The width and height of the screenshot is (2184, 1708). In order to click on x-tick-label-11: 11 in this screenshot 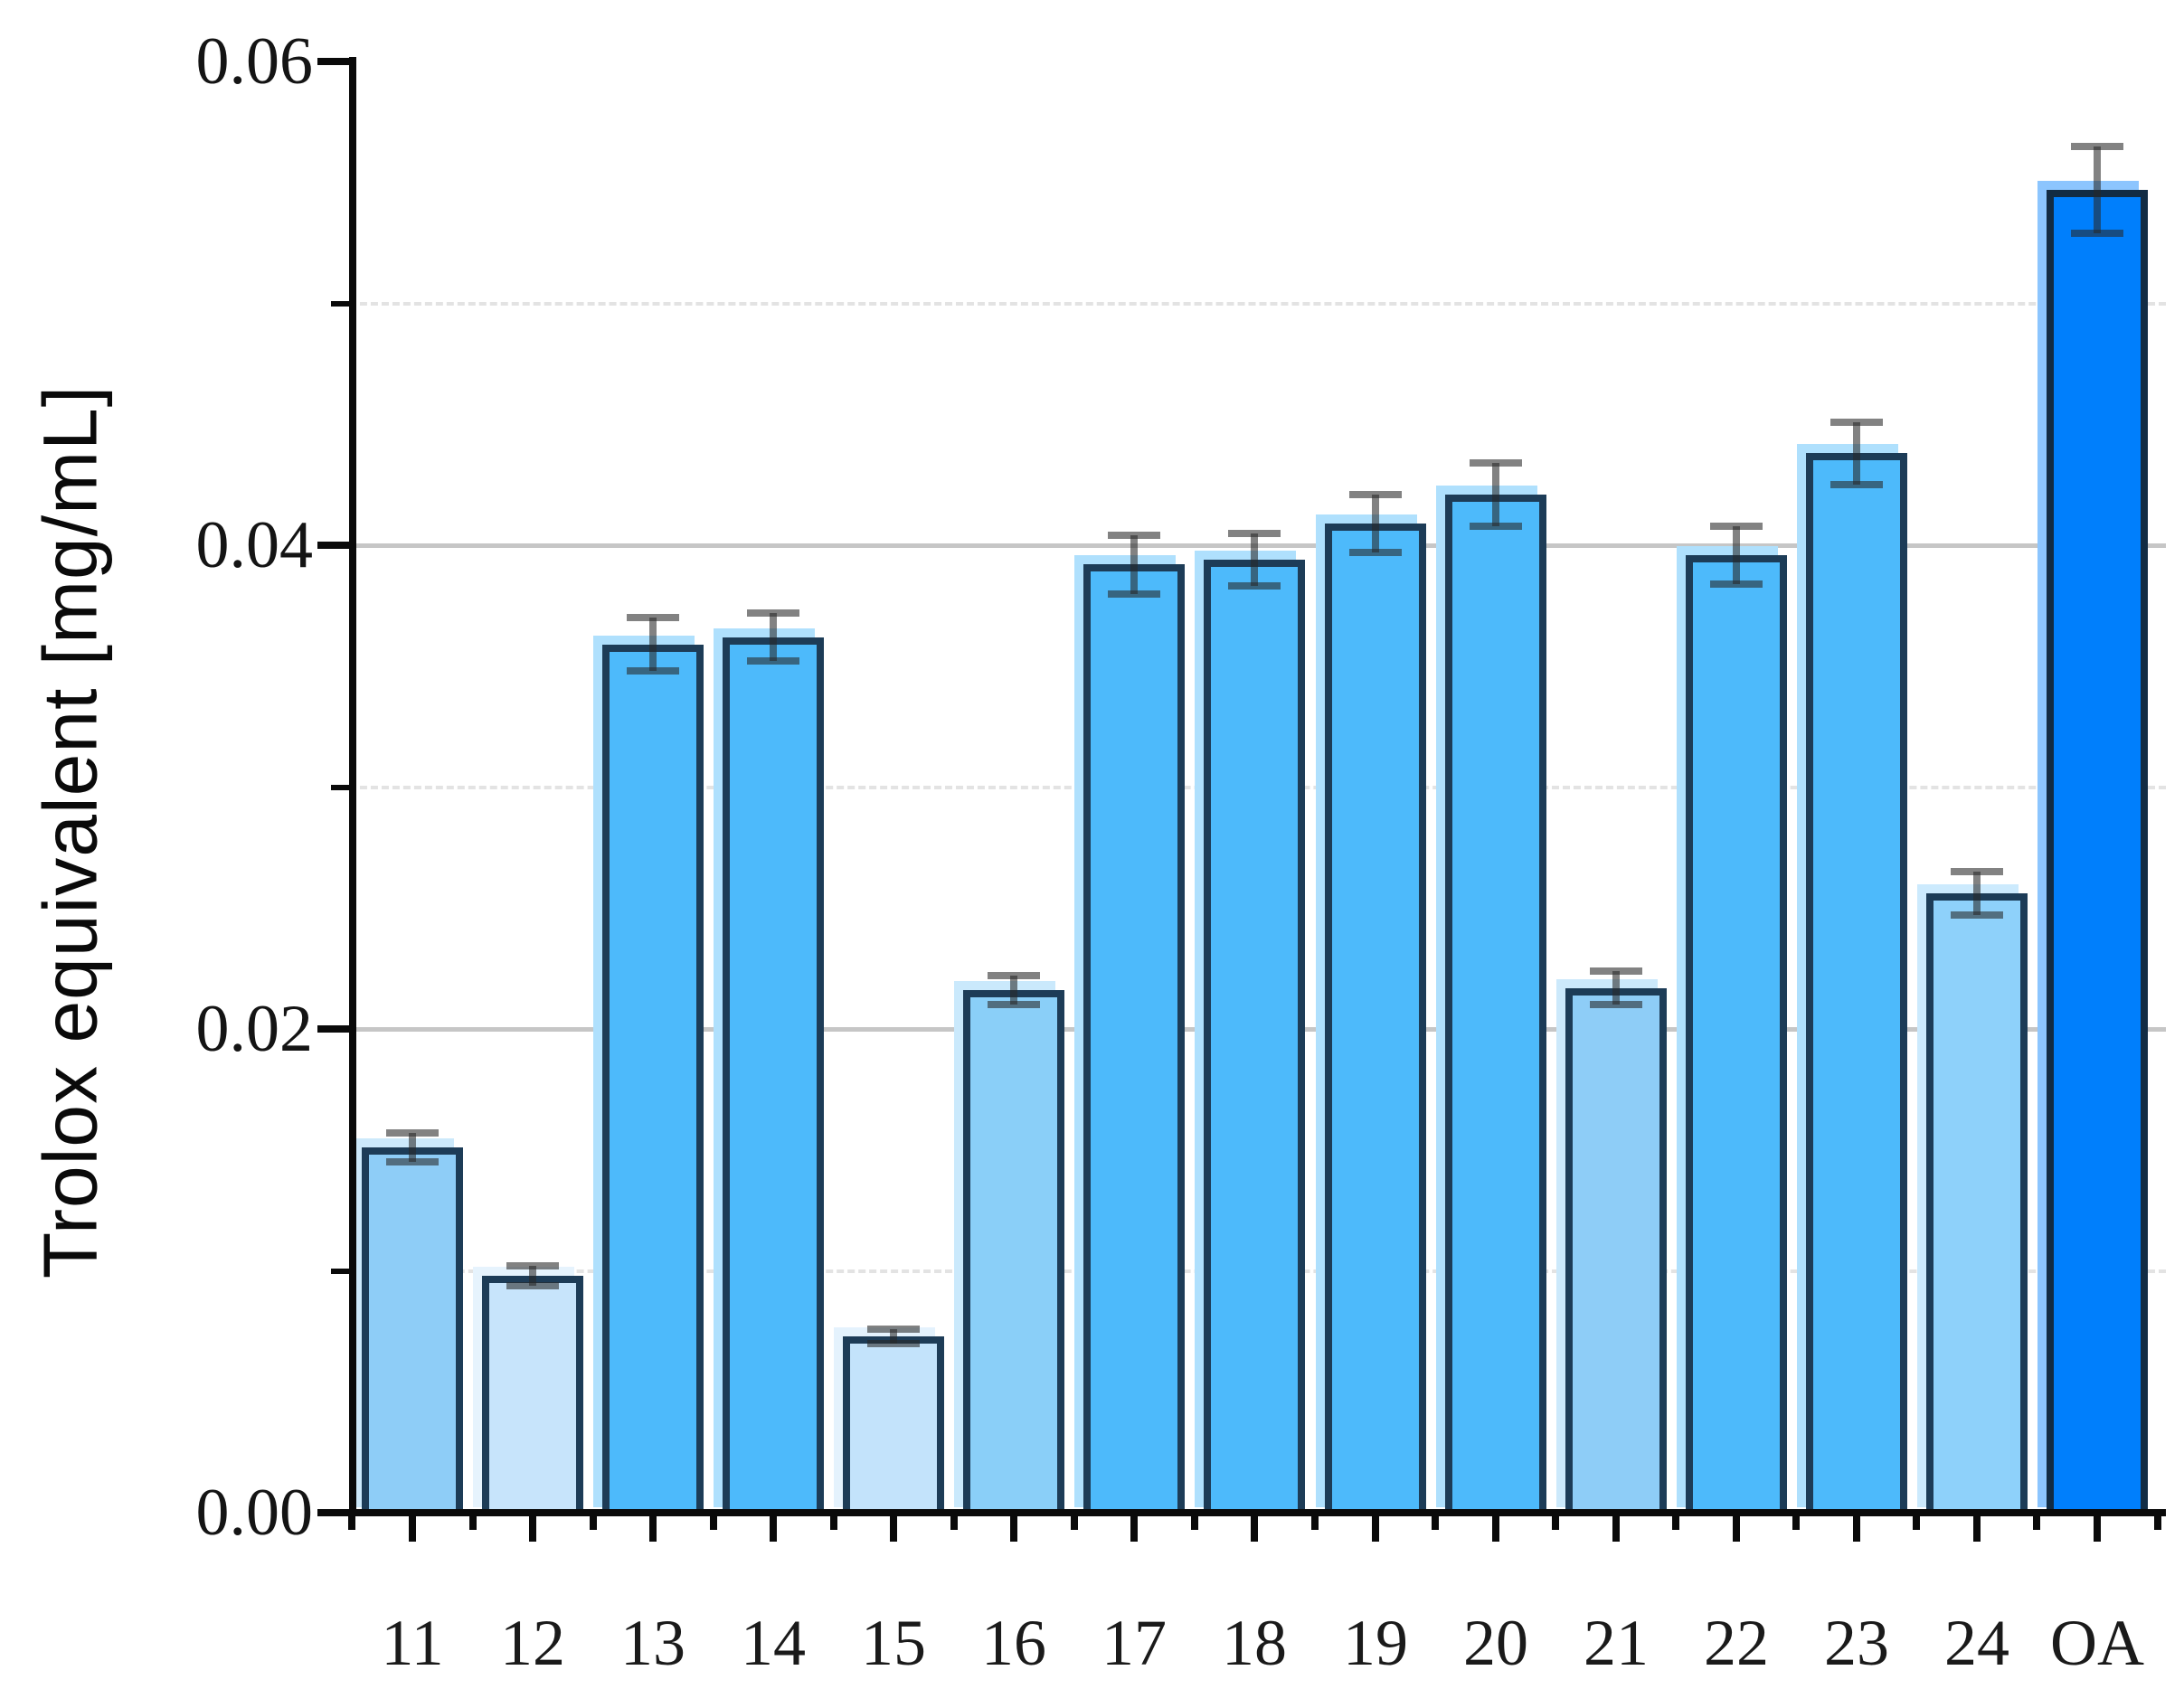, I will do `click(413, 1643)`.